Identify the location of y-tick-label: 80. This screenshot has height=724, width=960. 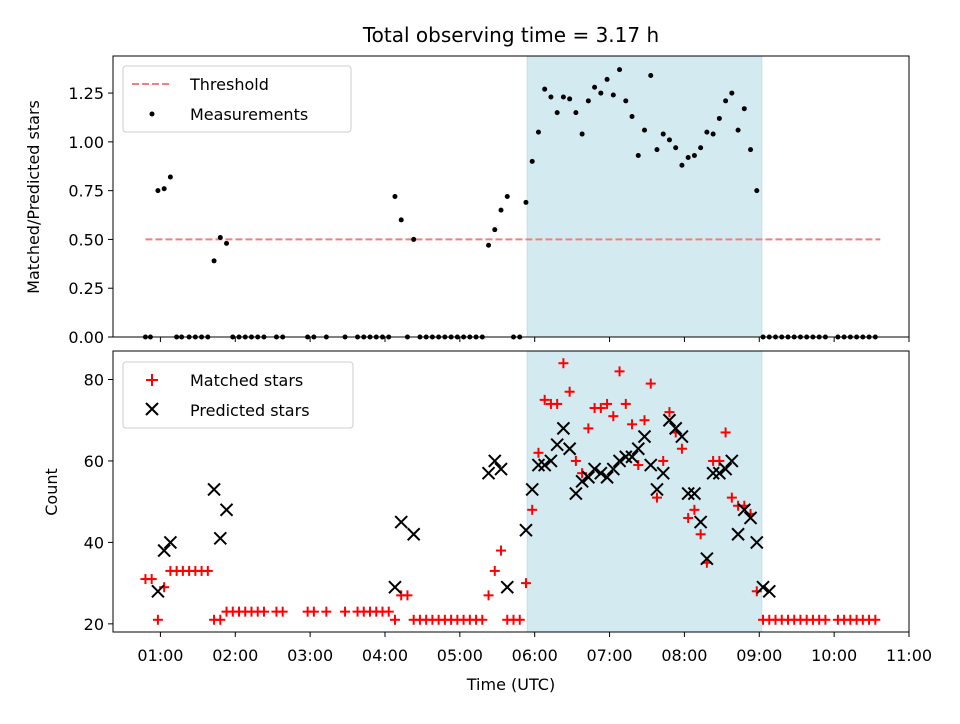
(94, 380).